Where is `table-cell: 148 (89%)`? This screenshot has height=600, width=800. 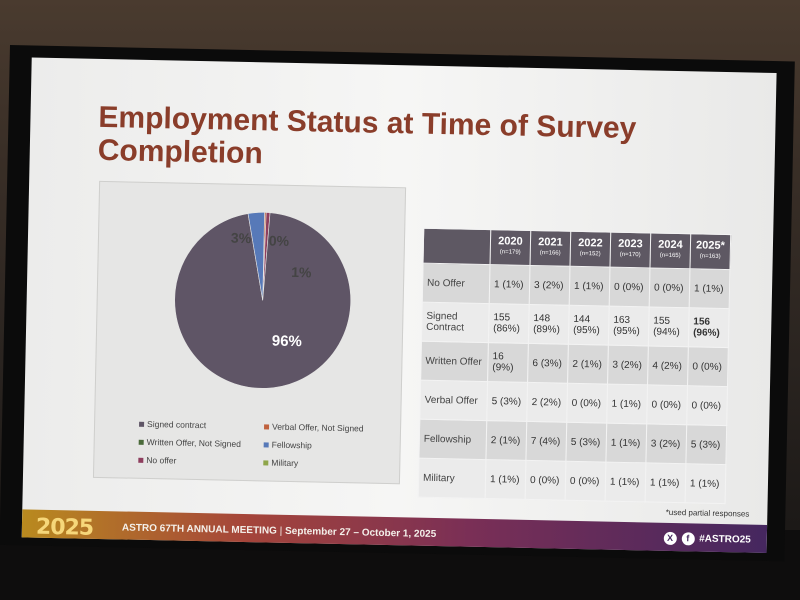 table-cell: 148 (89%) is located at coordinates (549, 324).